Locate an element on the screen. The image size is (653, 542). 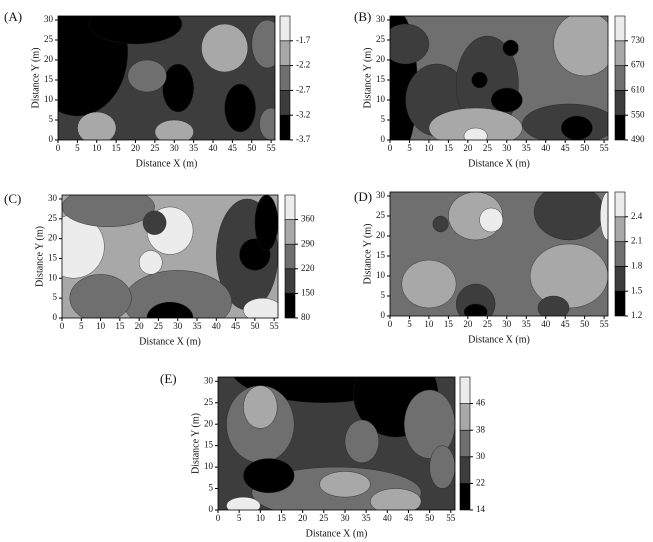
colorbar-tick-label: 490 is located at coordinates (638, 139).